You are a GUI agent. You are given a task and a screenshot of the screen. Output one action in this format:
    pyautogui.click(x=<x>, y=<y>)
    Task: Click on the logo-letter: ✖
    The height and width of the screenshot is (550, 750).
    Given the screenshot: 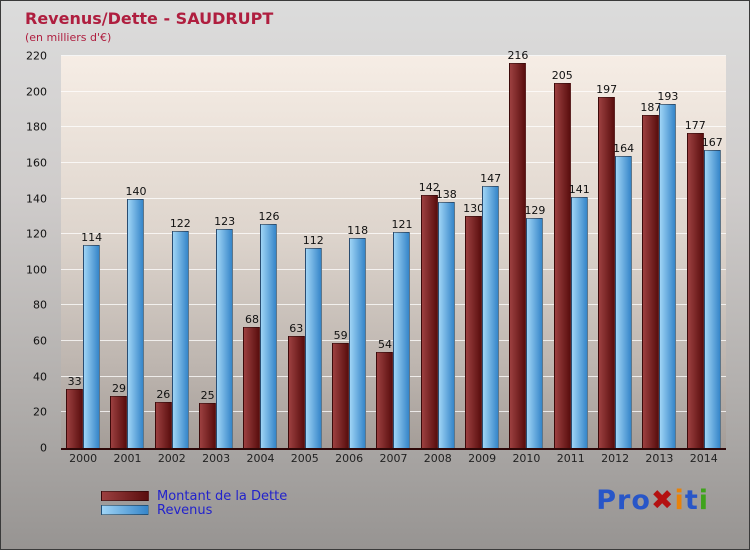 What is the action you would take?
    pyautogui.click(x=662, y=500)
    